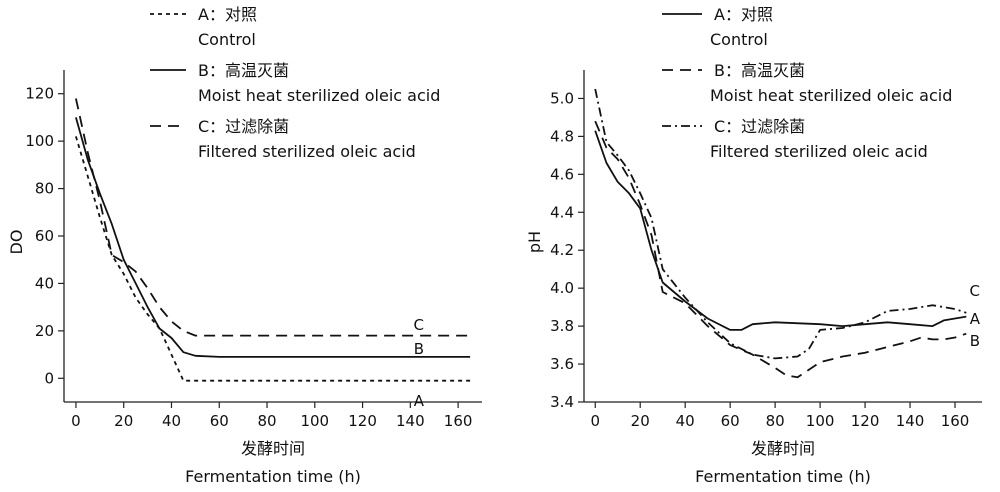 This screenshot has width=1000, height=492. Describe the element at coordinates (562, 174) in the screenshot. I see `y-tick-label: 4.6` at that location.